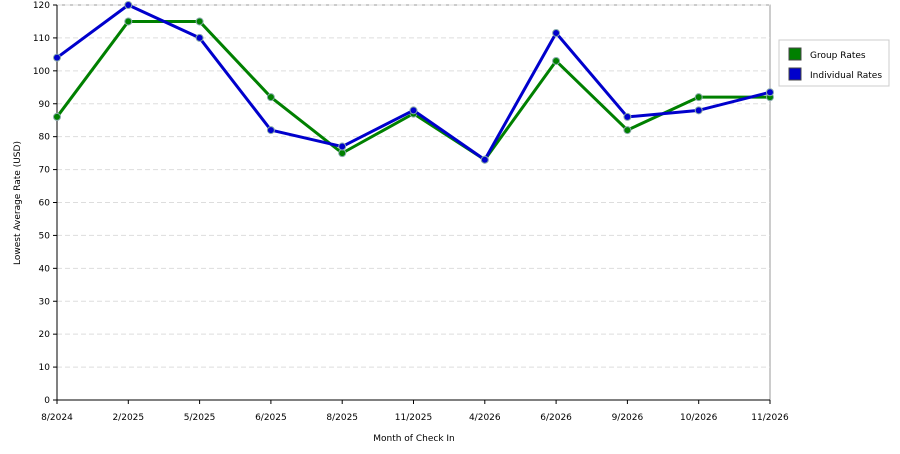  I want to click on y-tick-label: 70, so click(45, 171).